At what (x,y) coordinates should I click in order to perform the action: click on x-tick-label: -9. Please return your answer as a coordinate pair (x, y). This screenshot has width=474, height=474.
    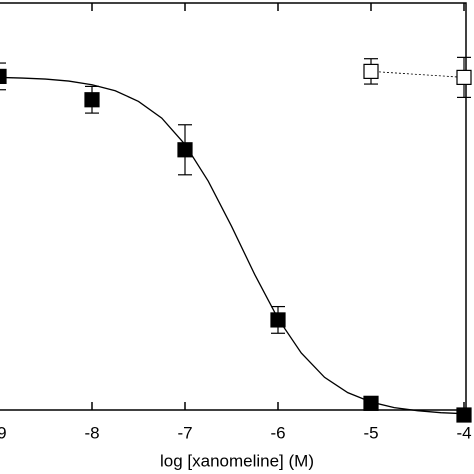
    Looking at the image, I should click on (3, 432).